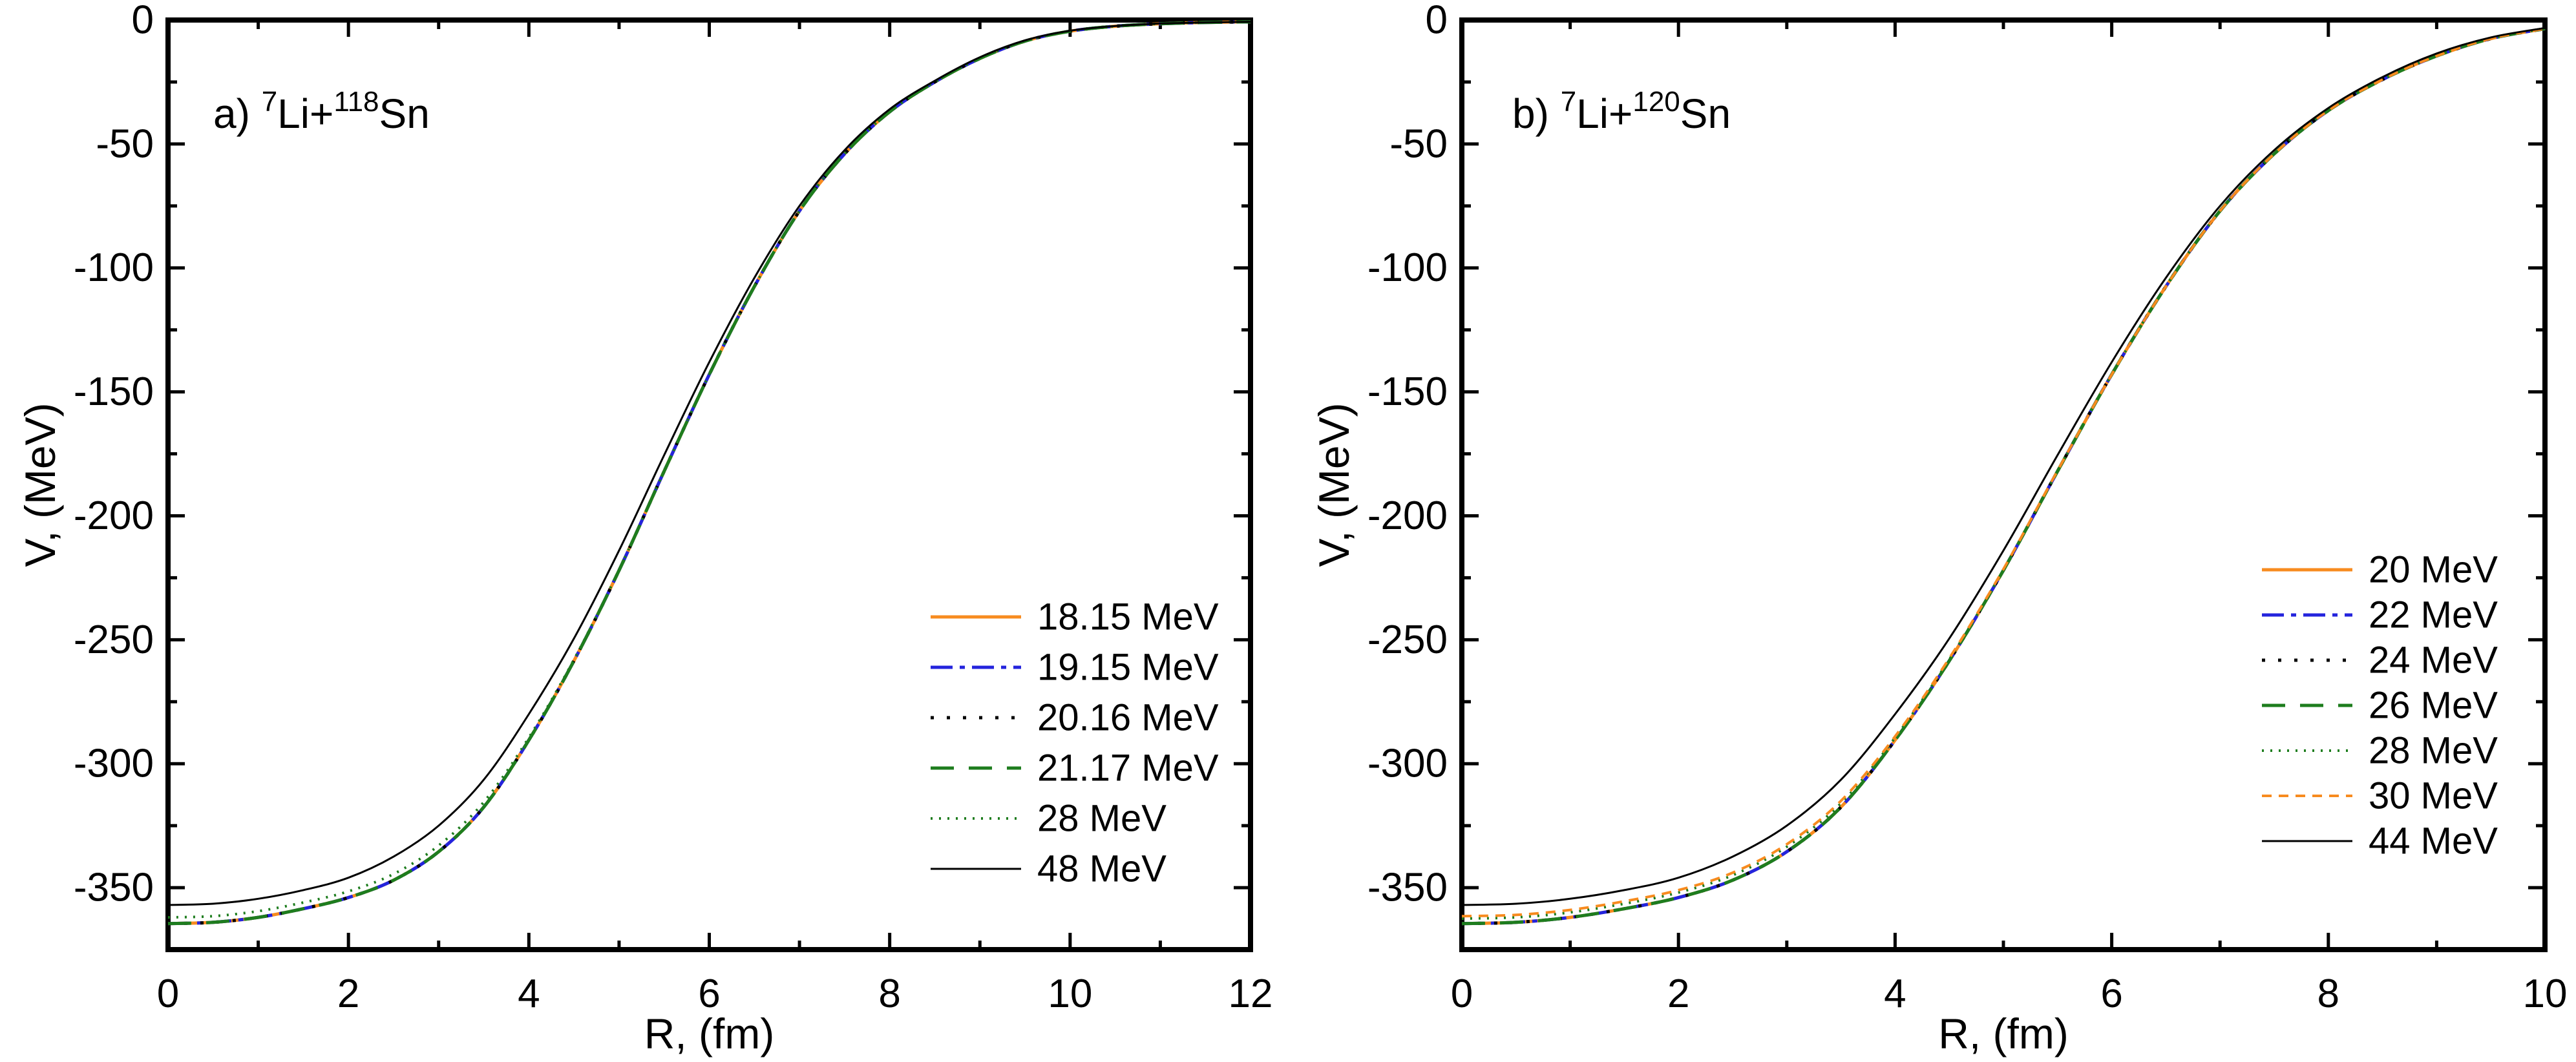 This screenshot has height=1062, width=2576. I want to click on legend-entry: 26 MeV, so click(2380, 706).